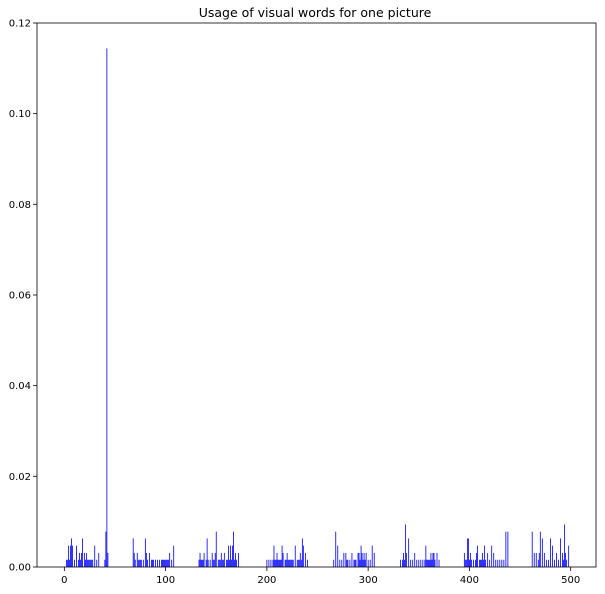  I want to click on y-tick-label: 0.04, so click(20, 386).